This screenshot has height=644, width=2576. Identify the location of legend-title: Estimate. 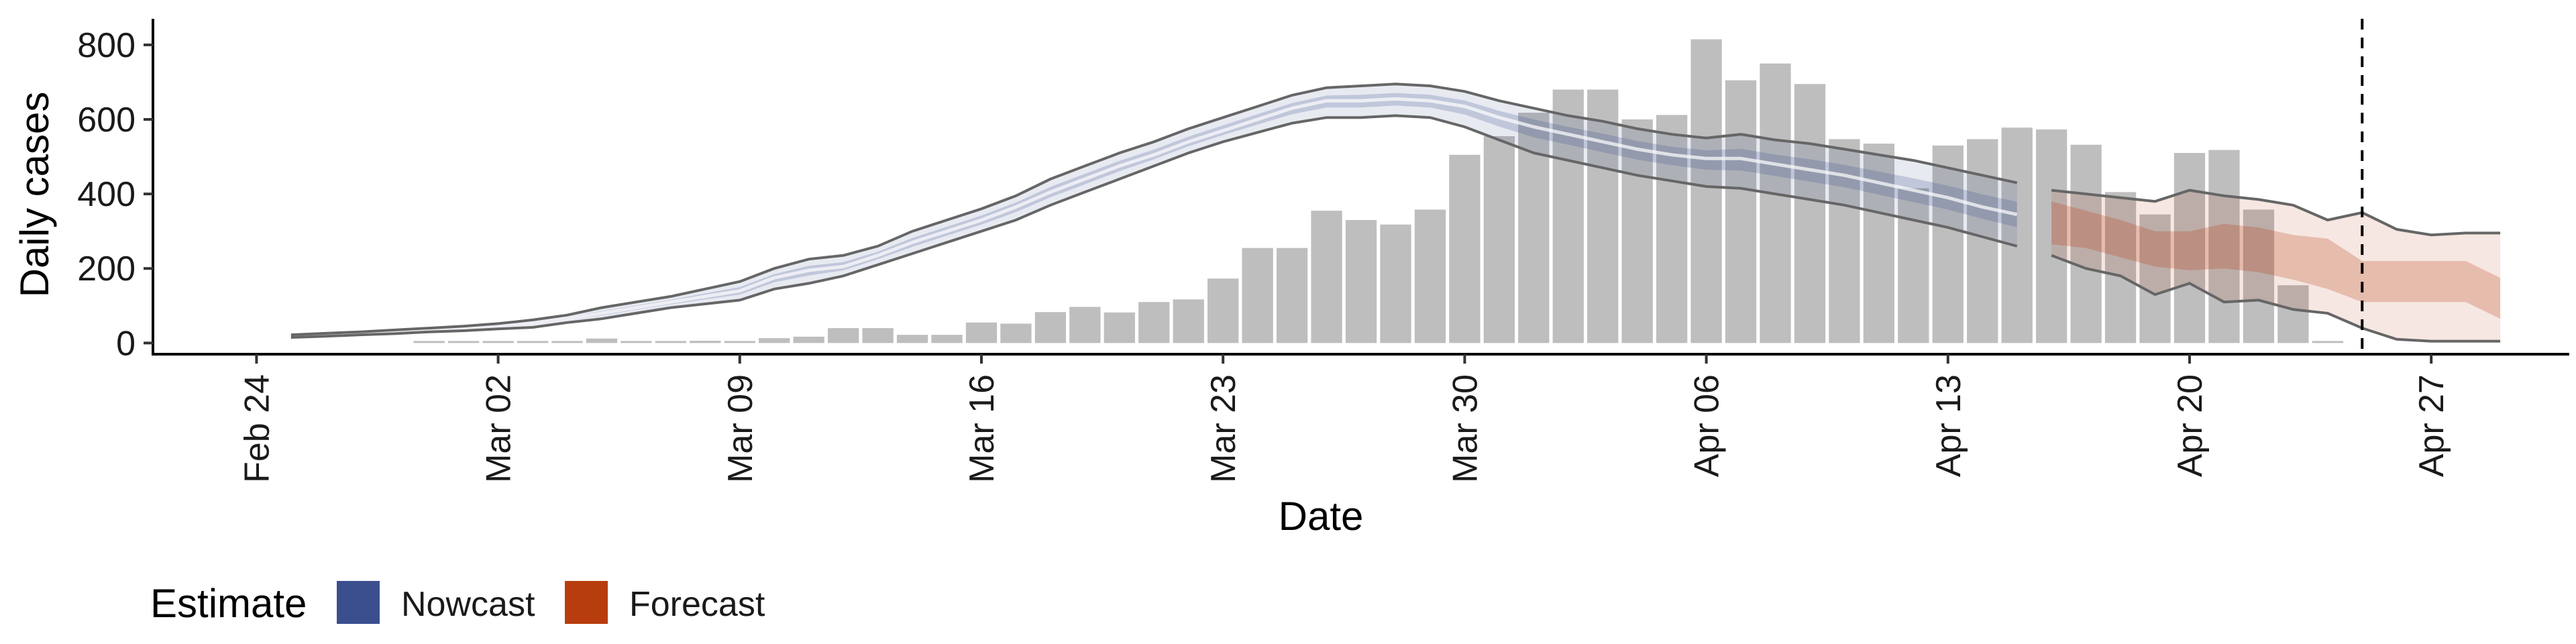
(228, 603).